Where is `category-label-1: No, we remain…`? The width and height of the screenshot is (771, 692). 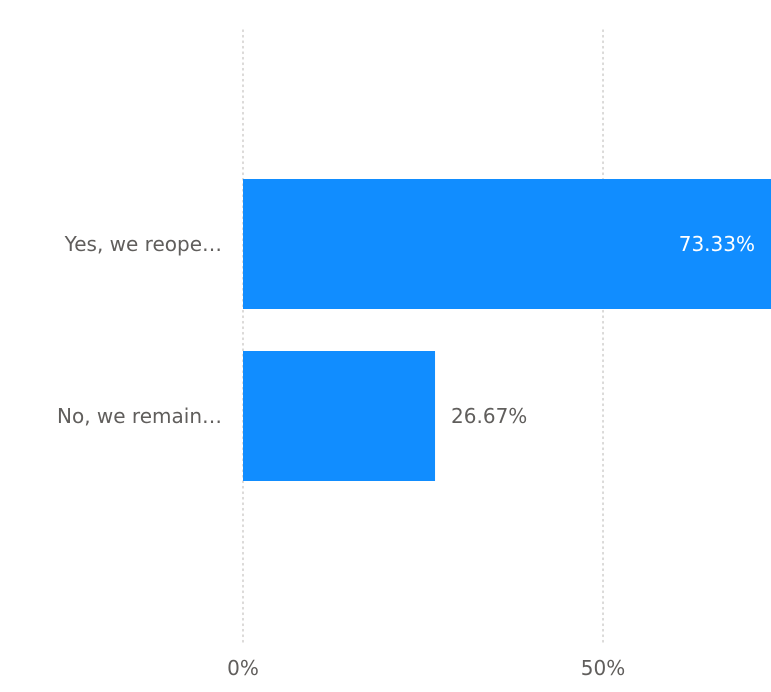
category-label-1: No, we remain… is located at coordinates (139, 416).